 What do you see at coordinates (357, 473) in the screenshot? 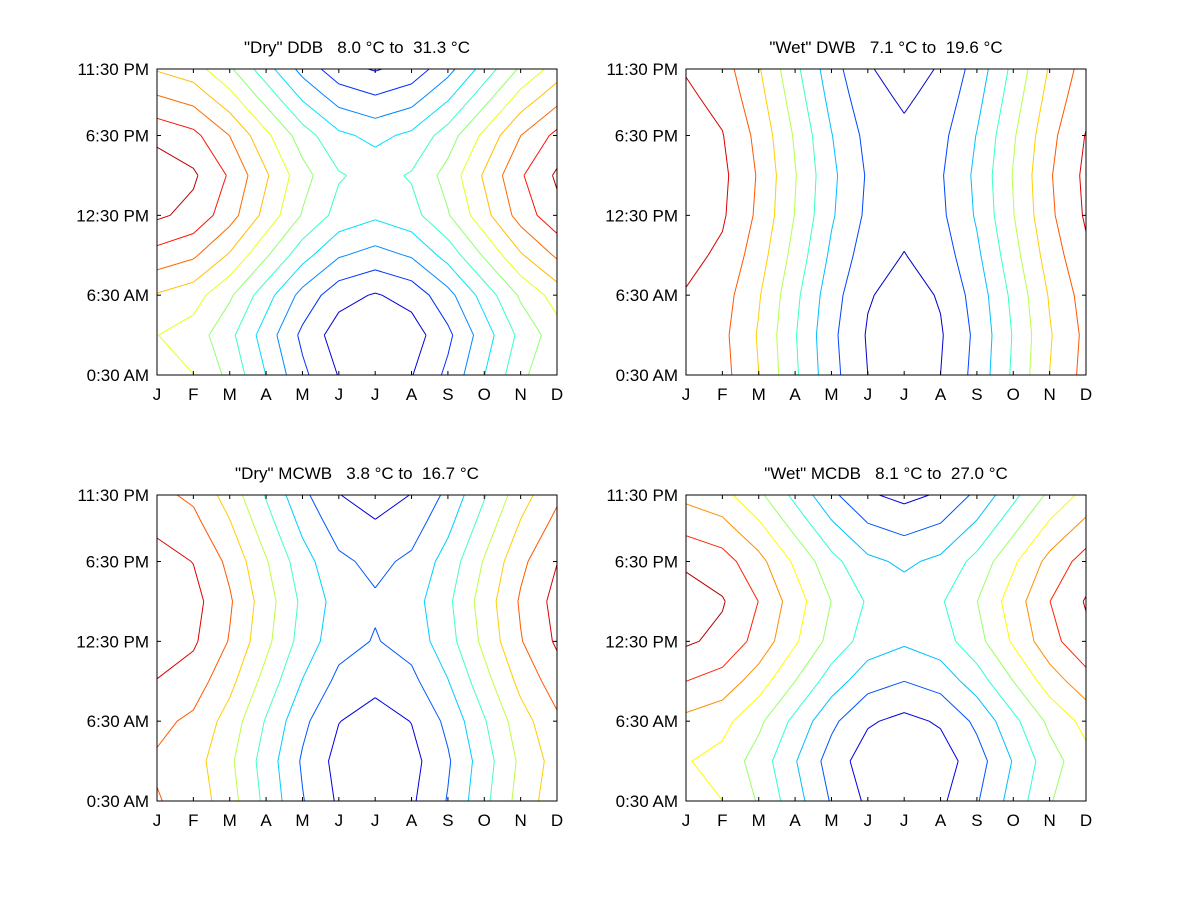
I see `panel-title: "Dry" MCWB 3.8 °C to 16.7 °C` at bounding box center [357, 473].